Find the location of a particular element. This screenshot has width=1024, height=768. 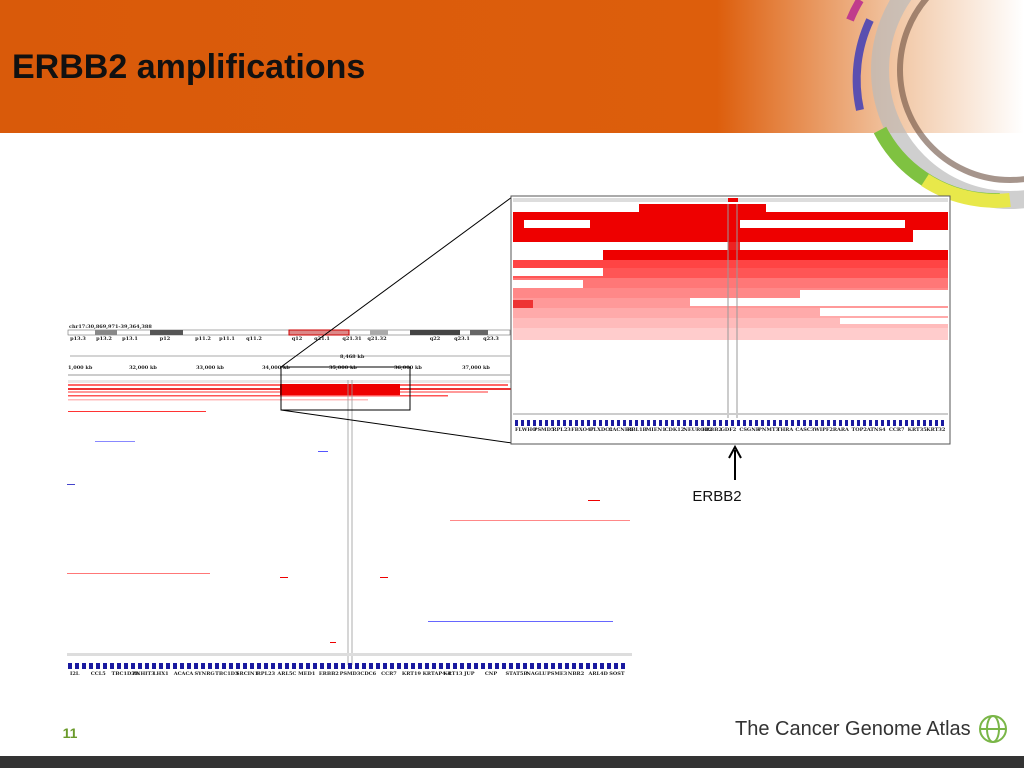

gene-label: SRCIN1 is located at coordinates (247, 674).